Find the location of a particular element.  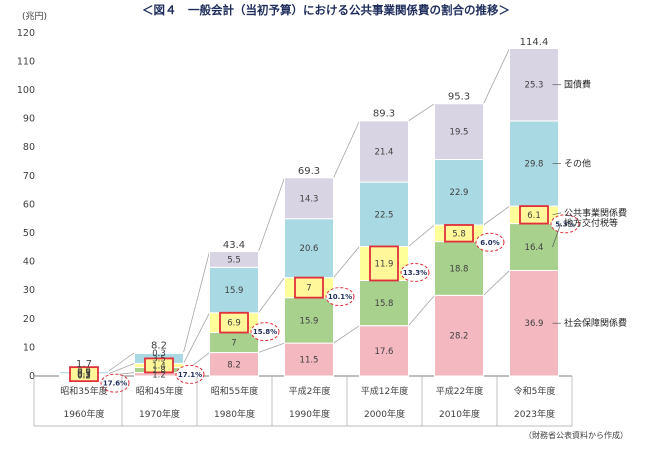

total-label: 89.3 is located at coordinates (384, 114).